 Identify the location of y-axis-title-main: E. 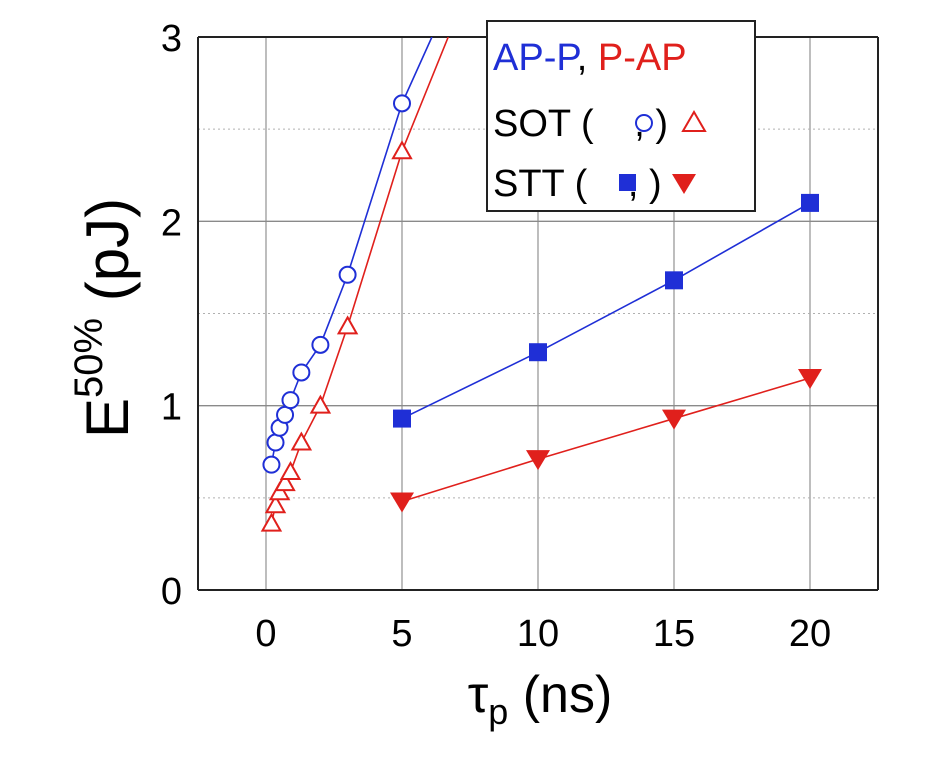
(107, 418).